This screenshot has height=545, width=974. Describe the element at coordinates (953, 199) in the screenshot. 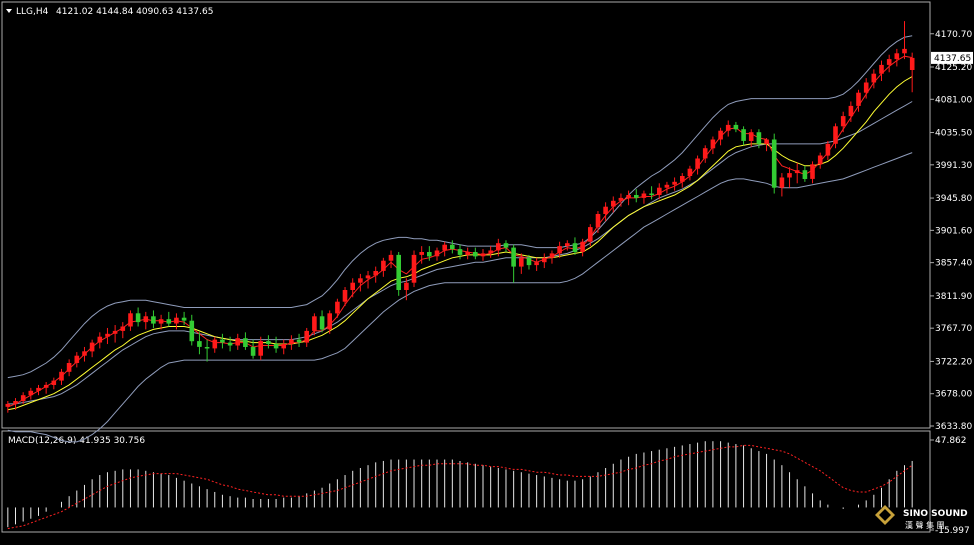

I see `price-axis-label: 3945.80` at that location.